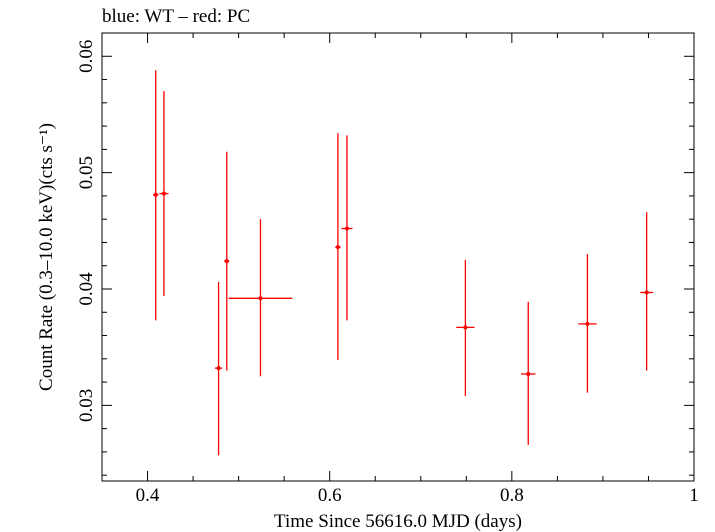  Describe the element at coordinates (512, 495) in the screenshot. I see `x-tick-label: 0.8` at that location.